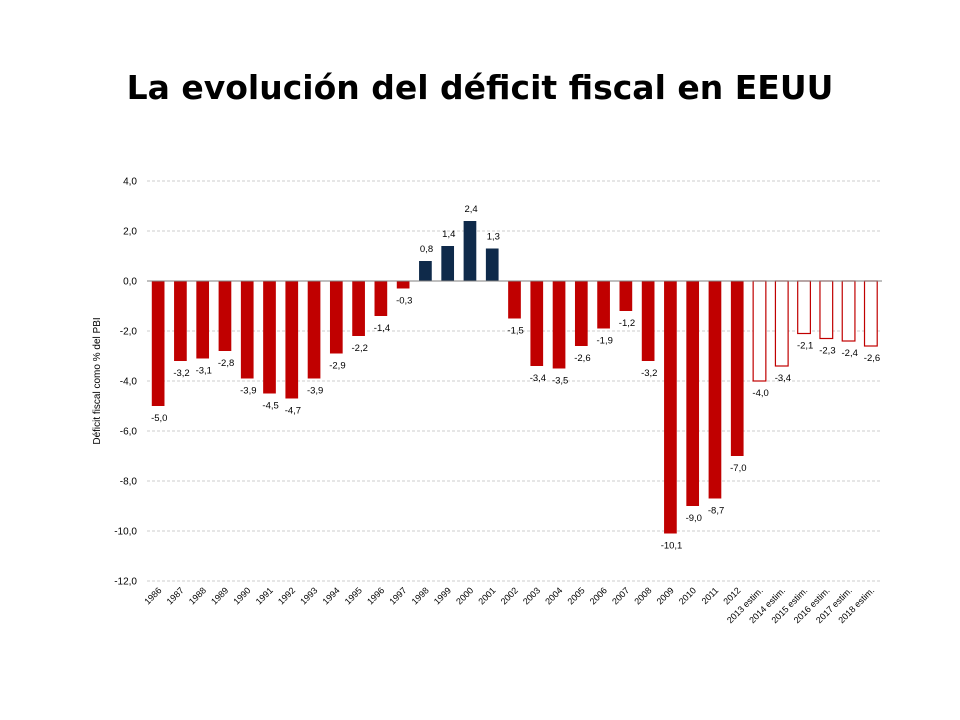 The width and height of the screenshot is (960, 720). What do you see at coordinates (382, 328) in the screenshot?
I see `data-label: -1,4` at bounding box center [382, 328].